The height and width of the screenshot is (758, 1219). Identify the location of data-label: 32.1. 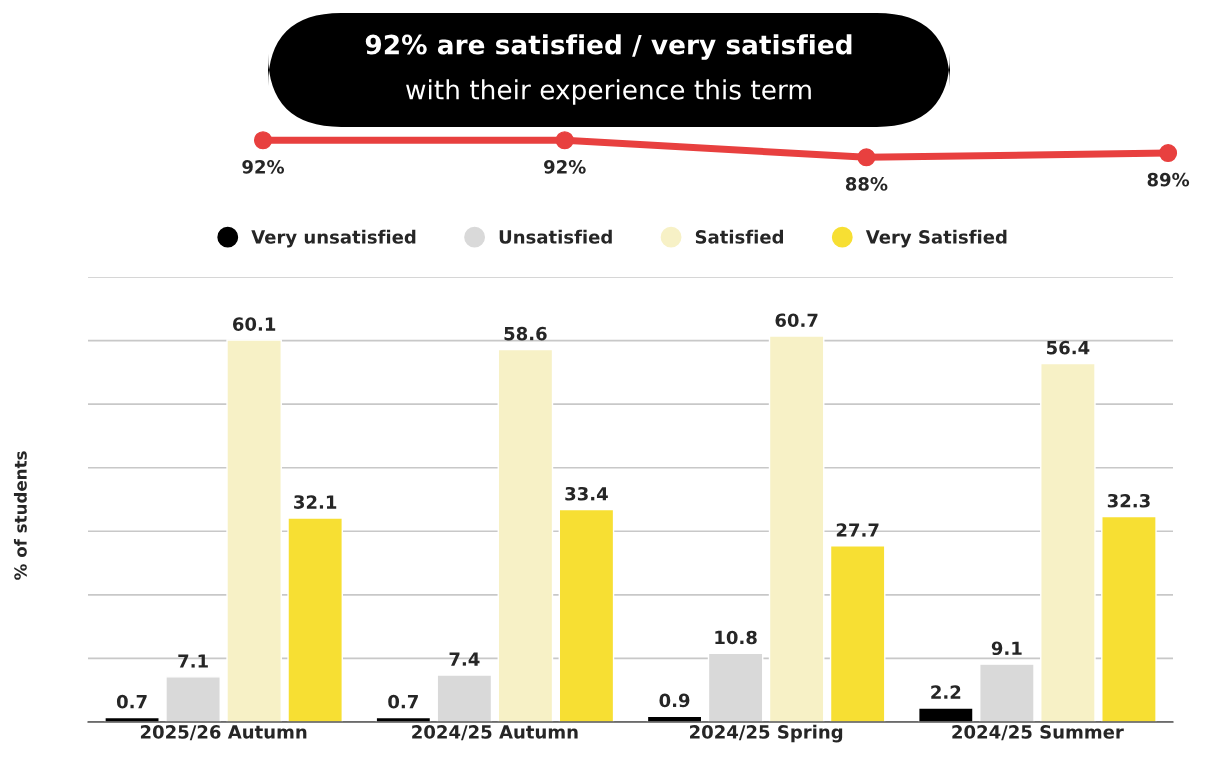
(315, 502).